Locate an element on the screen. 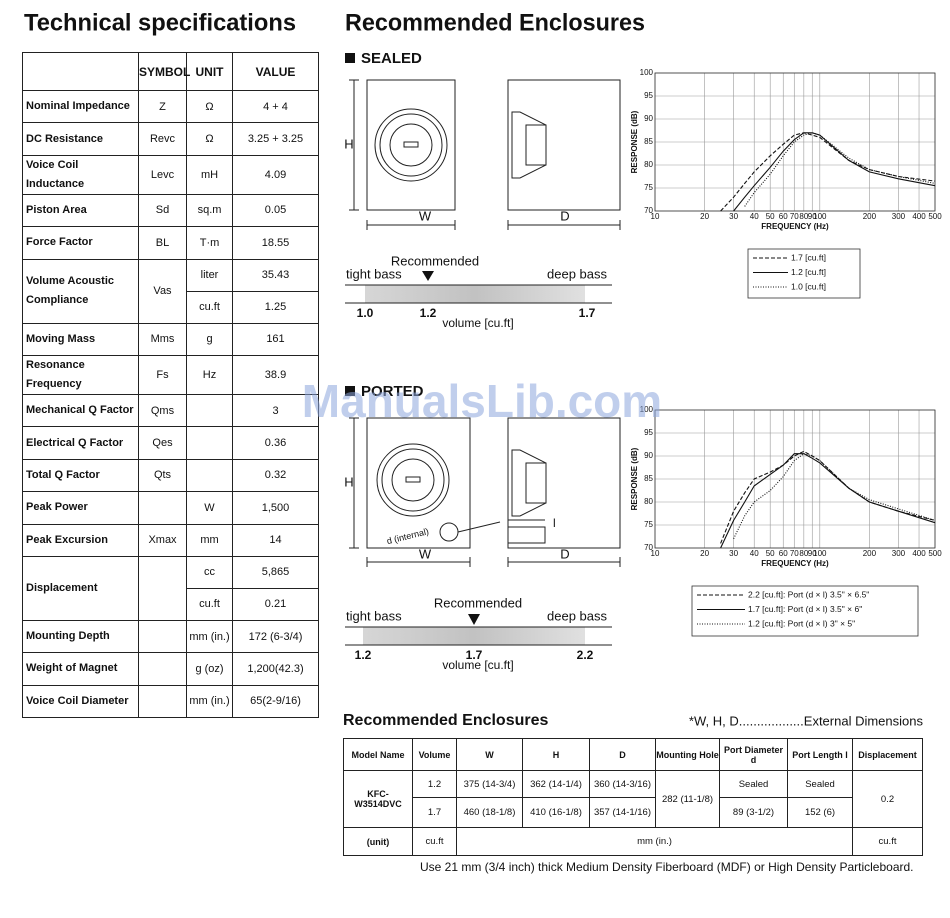 The height and width of the screenshot is (918, 950). unit-cell: cu.ft is located at coordinates (434, 841).